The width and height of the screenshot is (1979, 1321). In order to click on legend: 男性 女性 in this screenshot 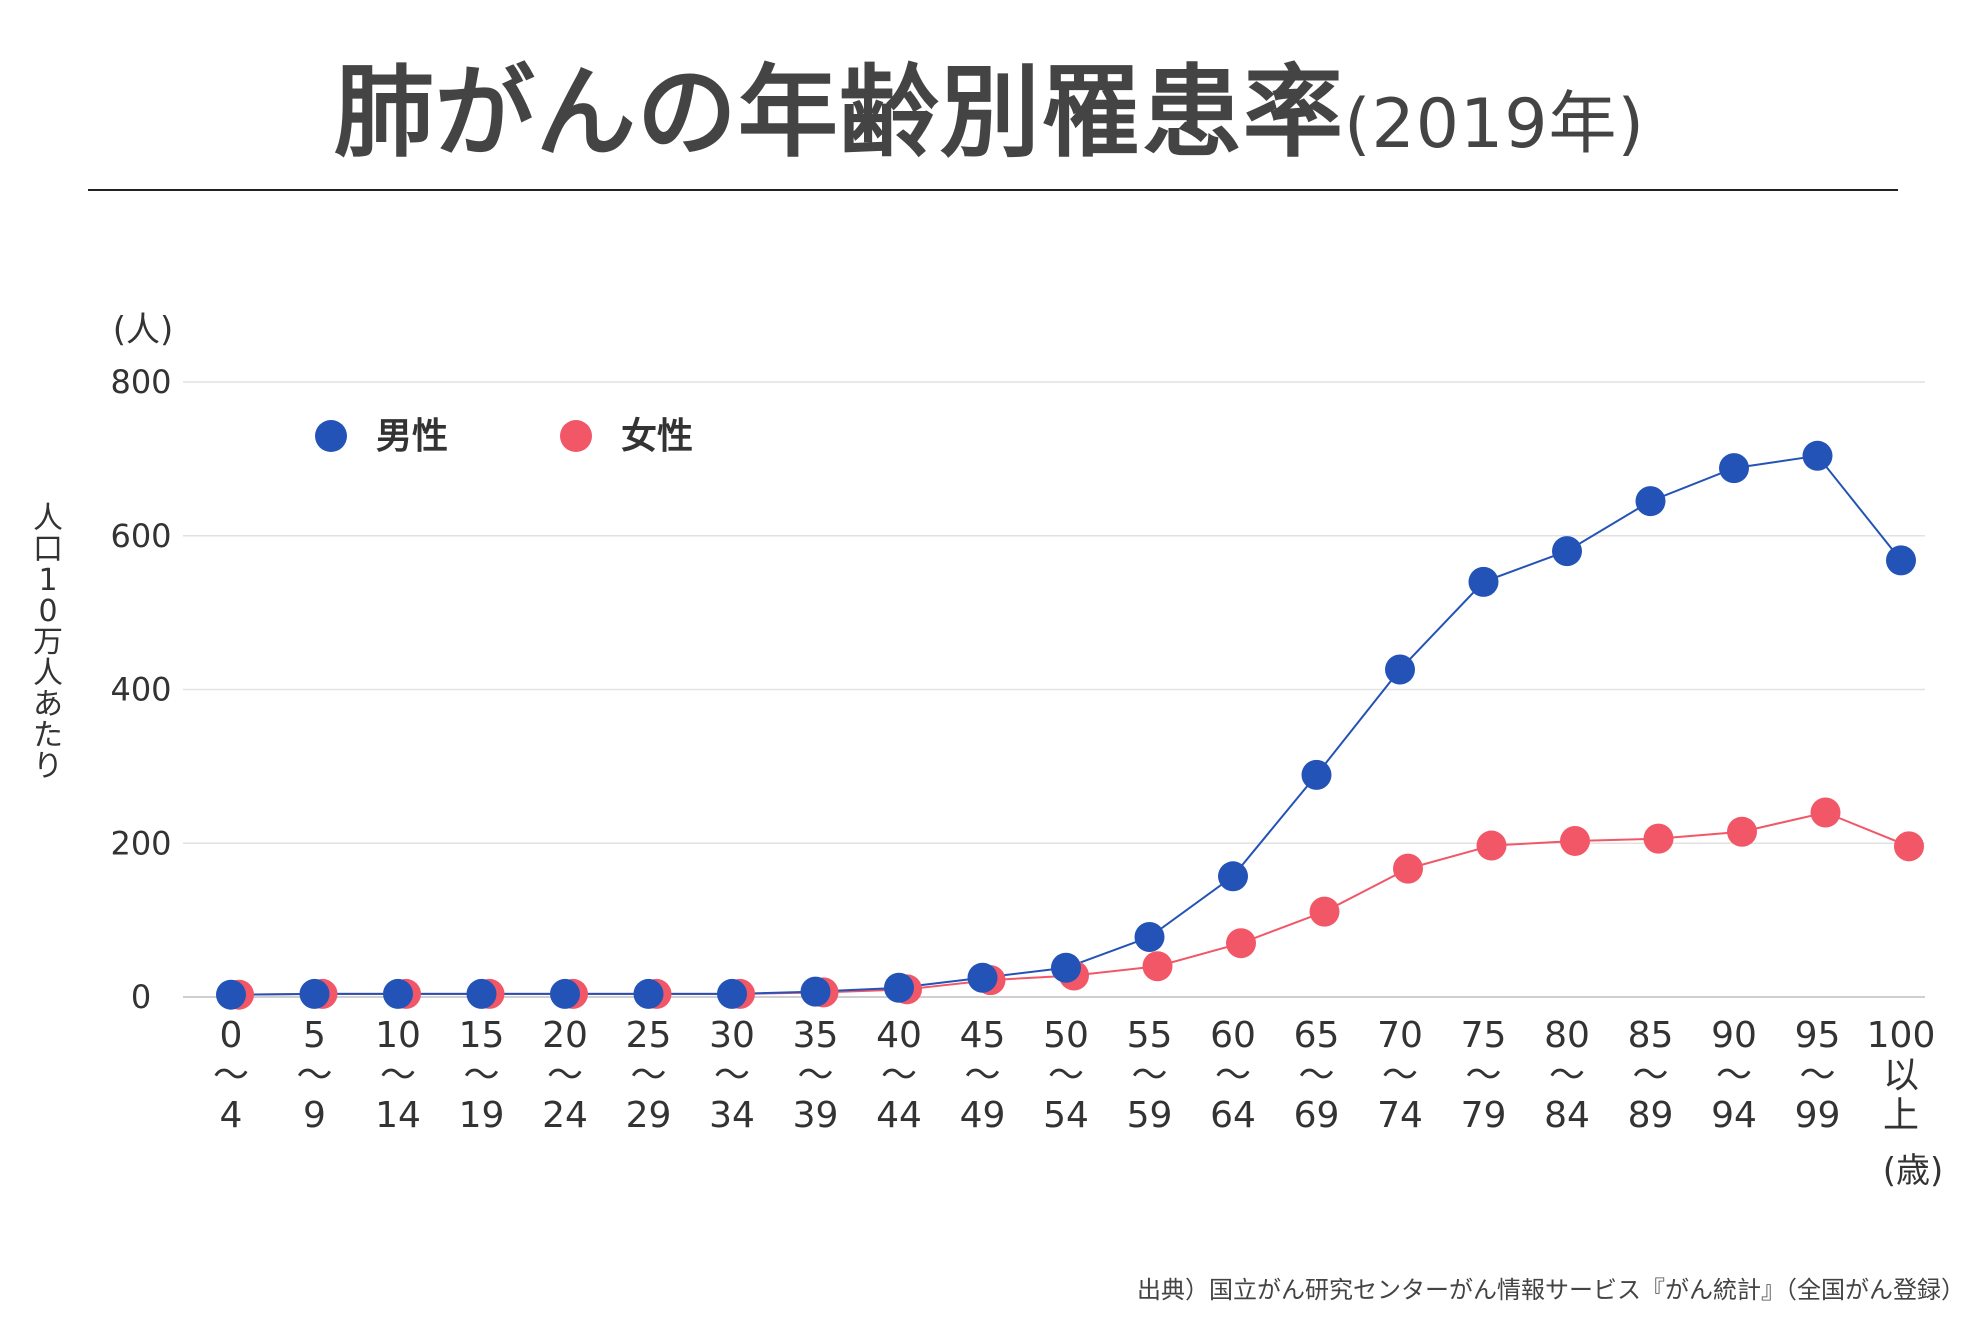, I will do `click(504, 436)`.